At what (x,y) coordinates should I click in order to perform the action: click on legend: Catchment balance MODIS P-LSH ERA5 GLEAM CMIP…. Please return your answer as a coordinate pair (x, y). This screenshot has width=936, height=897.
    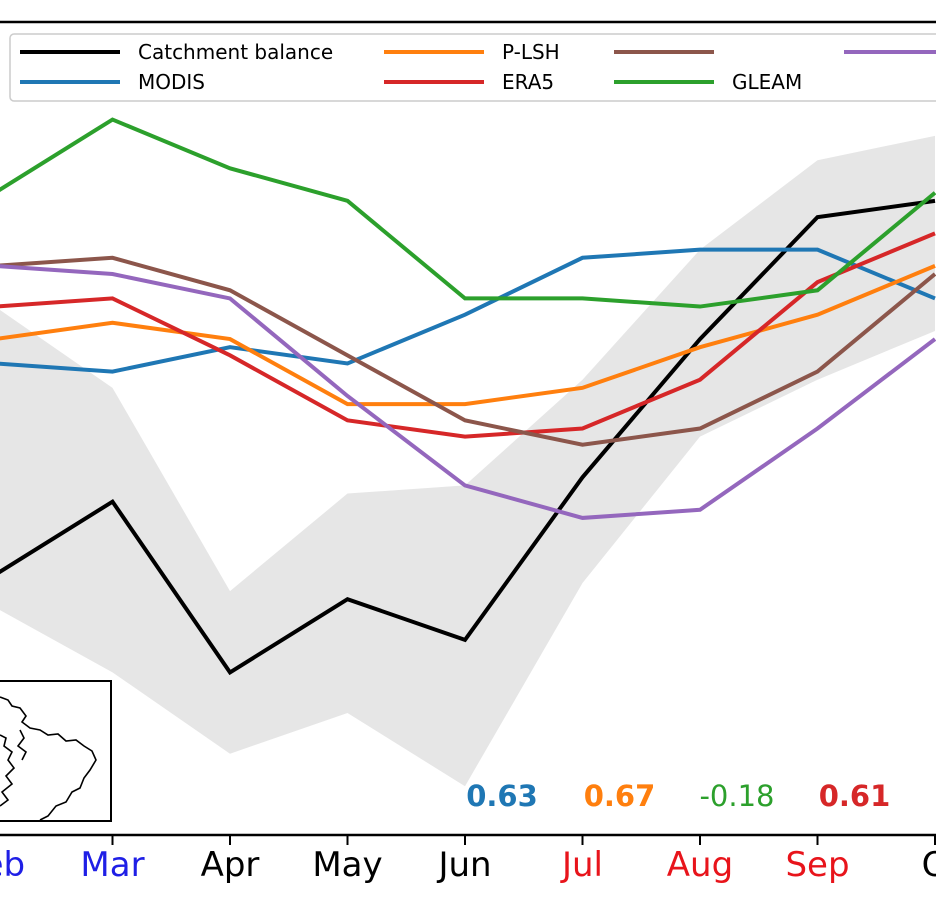
    Looking at the image, I should click on (472, 67).